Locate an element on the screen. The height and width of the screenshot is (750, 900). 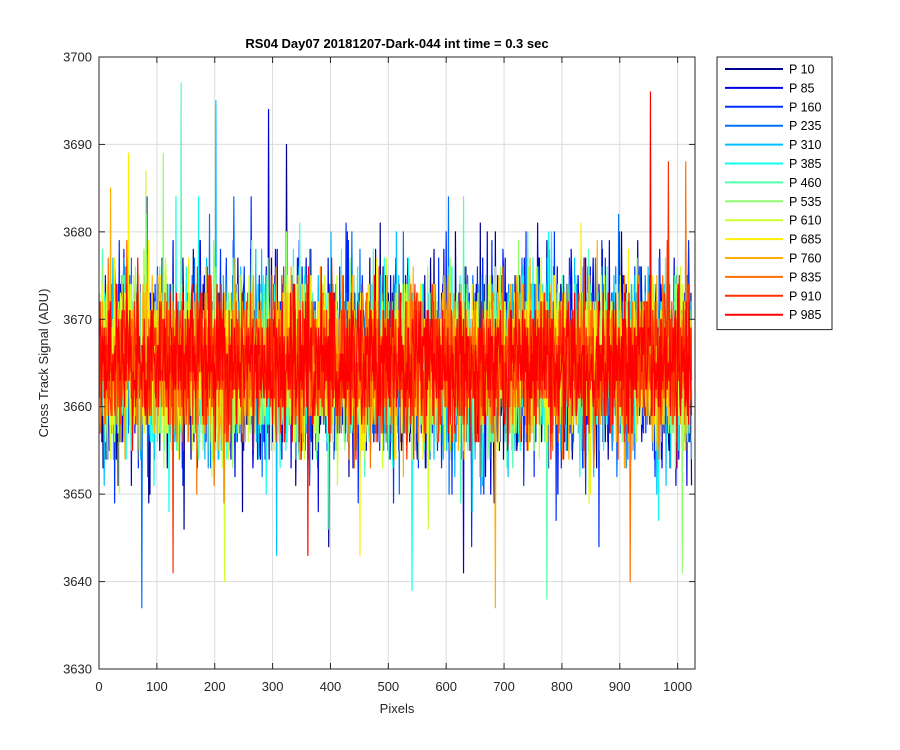
x-tick-label: 100 is located at coordinates (157, 686).